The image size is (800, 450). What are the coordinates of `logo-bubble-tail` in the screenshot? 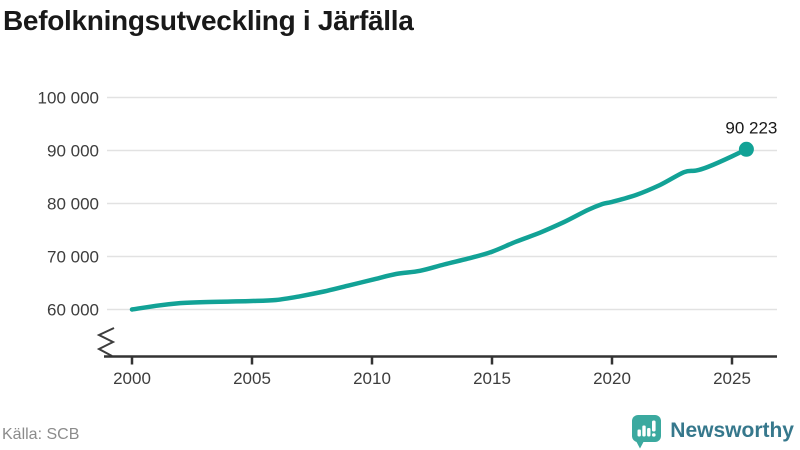 It's located at (640, 445).